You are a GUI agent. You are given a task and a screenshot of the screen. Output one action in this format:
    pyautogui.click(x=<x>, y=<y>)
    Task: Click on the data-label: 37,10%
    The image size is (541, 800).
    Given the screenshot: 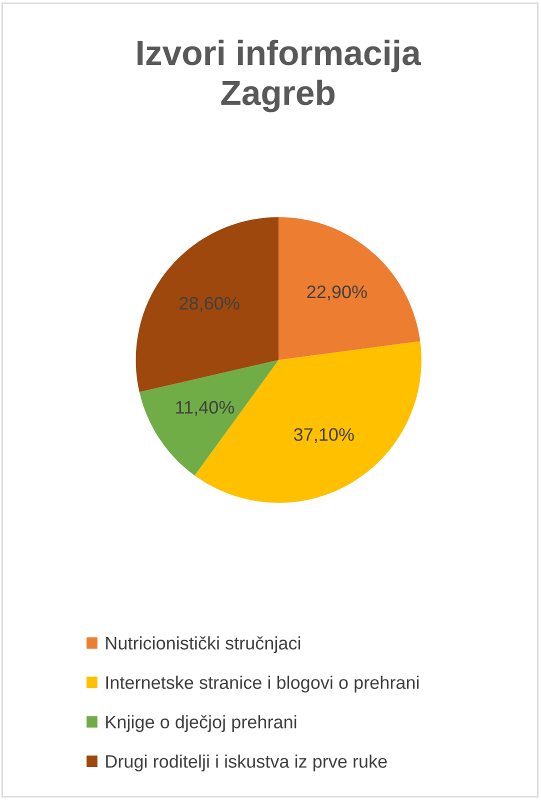 What is the action you would take?
    pyautogui.click(x=324, y=436)
    